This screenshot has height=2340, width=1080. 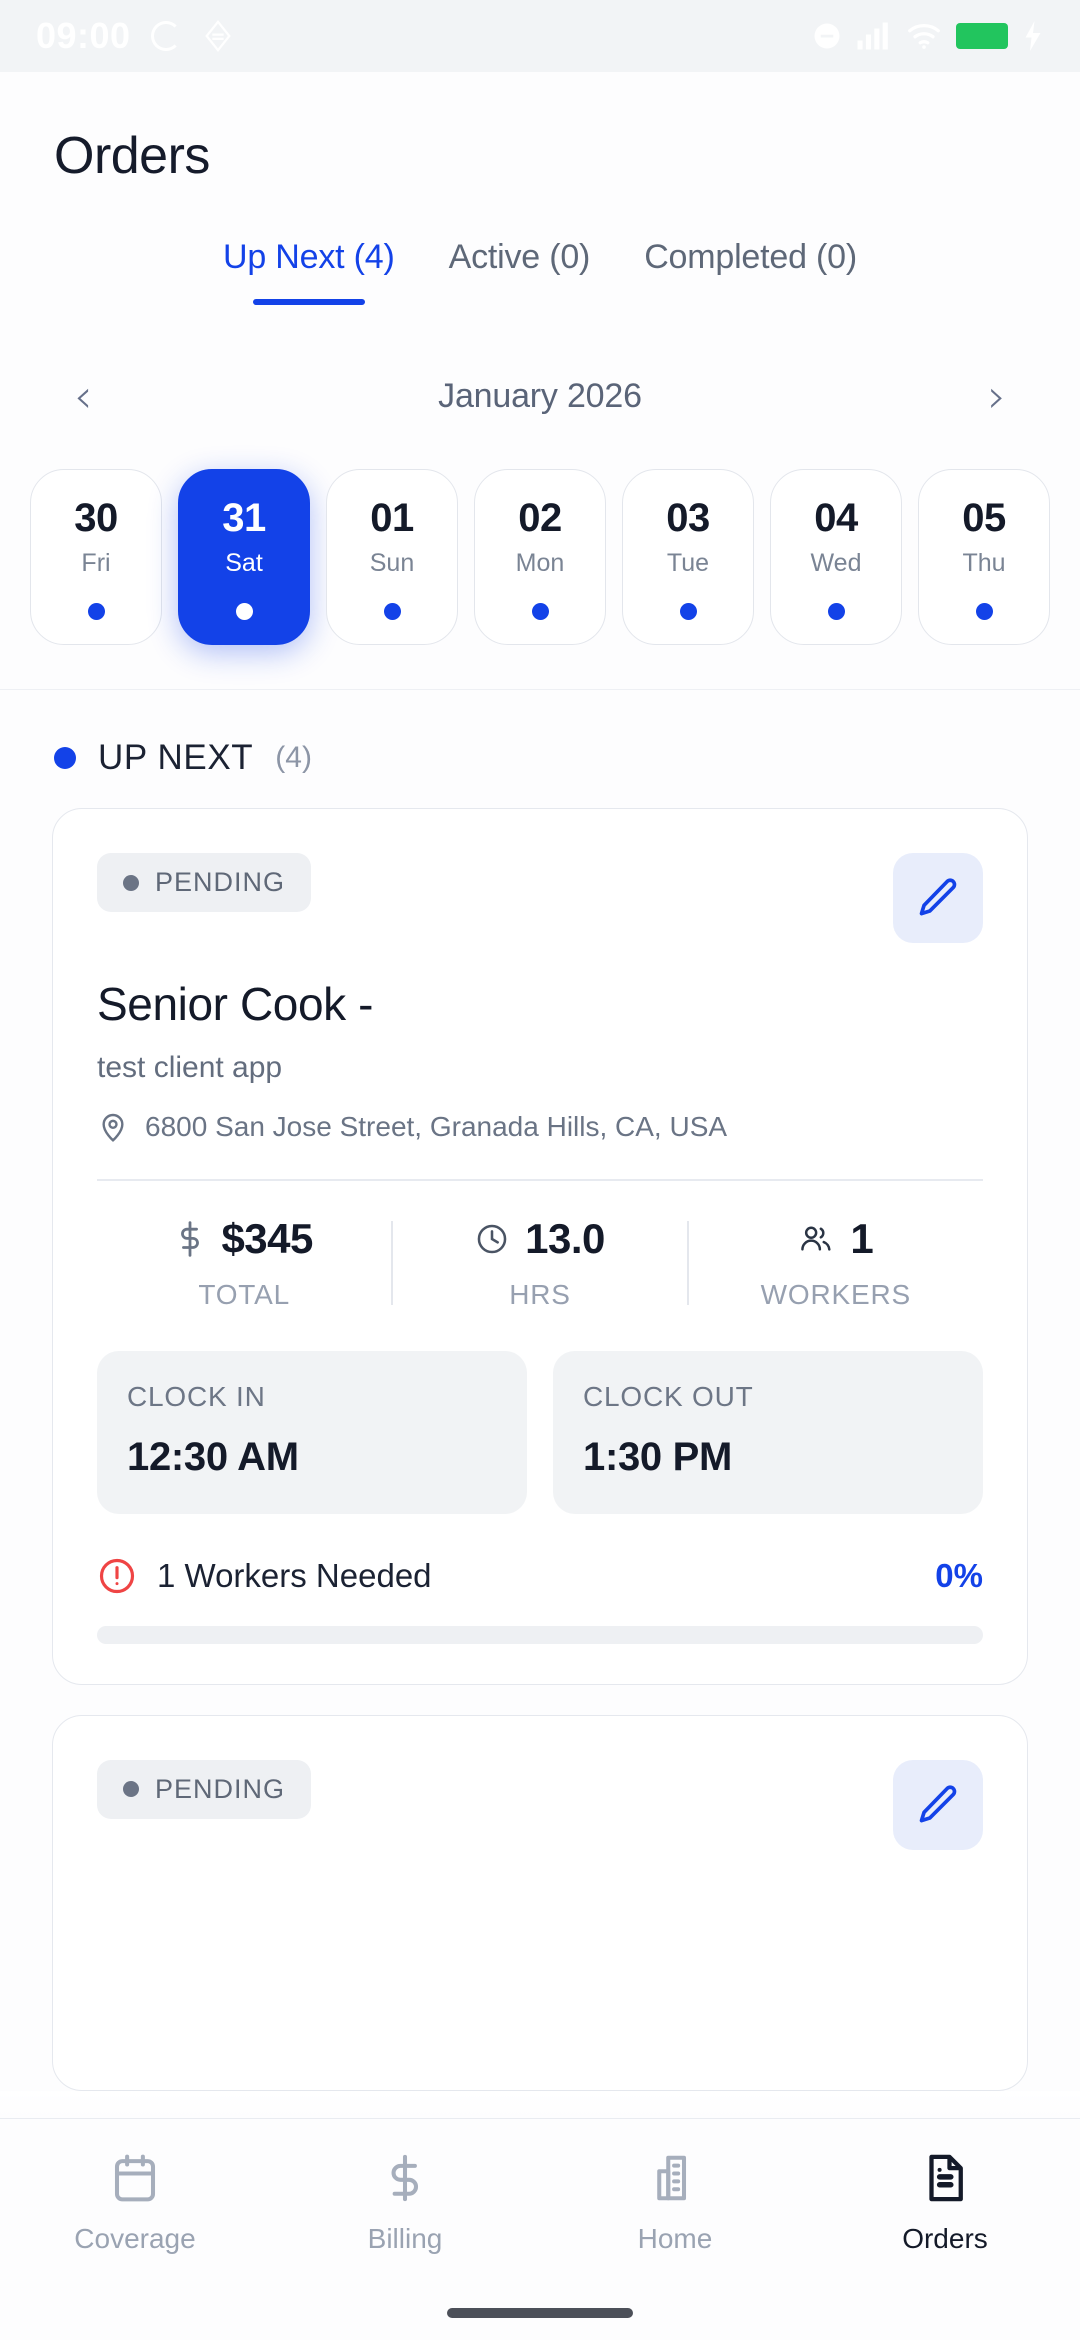 What do you see at coordinates (117, 1575) in the screenshot?
I see `alert-circle-icon` at bounding box center [117, 1575].